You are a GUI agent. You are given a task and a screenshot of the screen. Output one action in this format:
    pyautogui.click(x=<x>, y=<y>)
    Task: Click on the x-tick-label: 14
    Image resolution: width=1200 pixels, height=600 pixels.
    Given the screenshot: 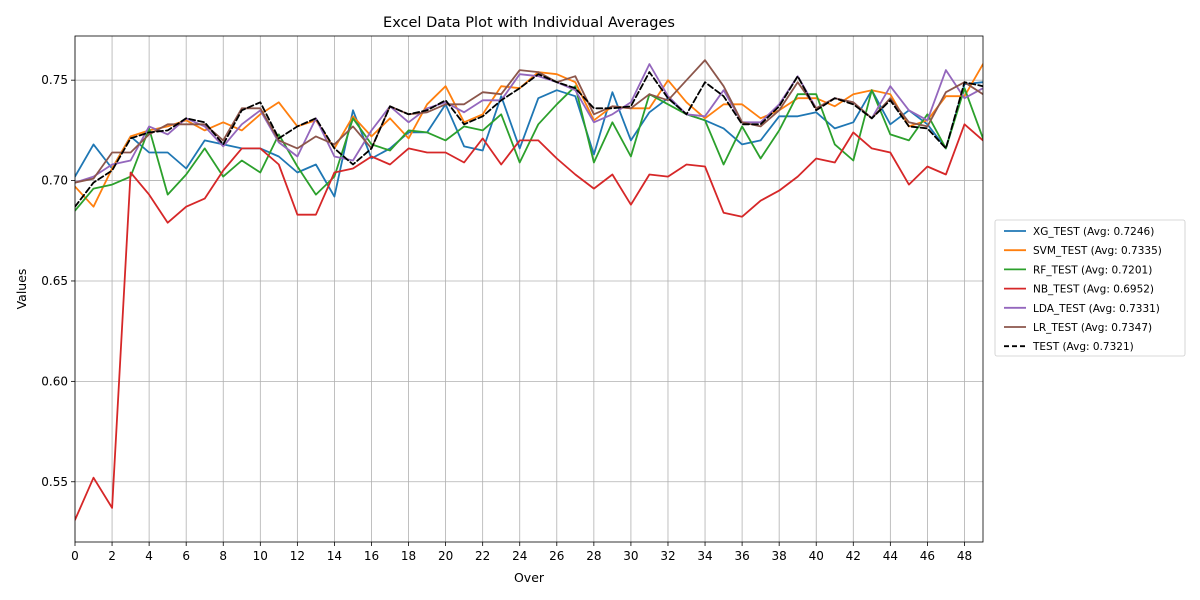 What is the action you would take?
    pyautogui.click(x=334, y=556)
    